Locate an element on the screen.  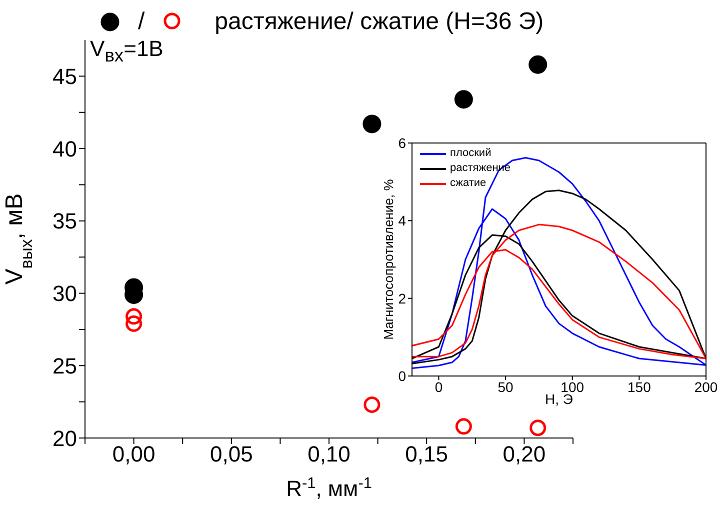
y-tick-label: 30 is located at coordinates (64, 293).